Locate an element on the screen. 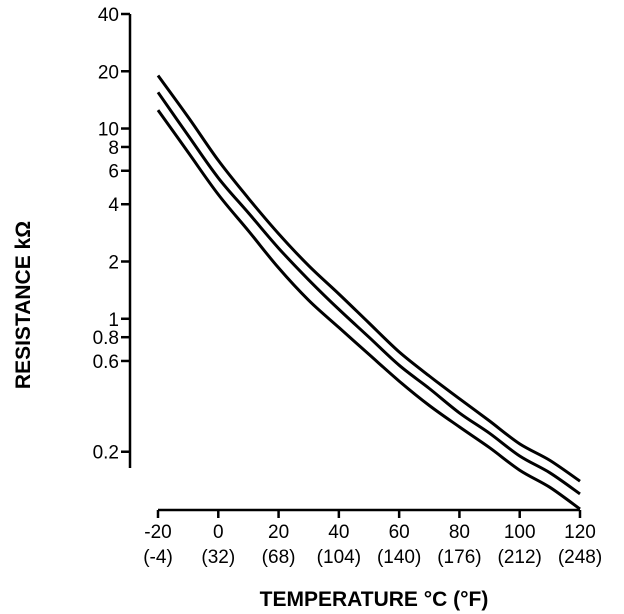  y-tick-label: 4 is located at coordinates (113, 205).